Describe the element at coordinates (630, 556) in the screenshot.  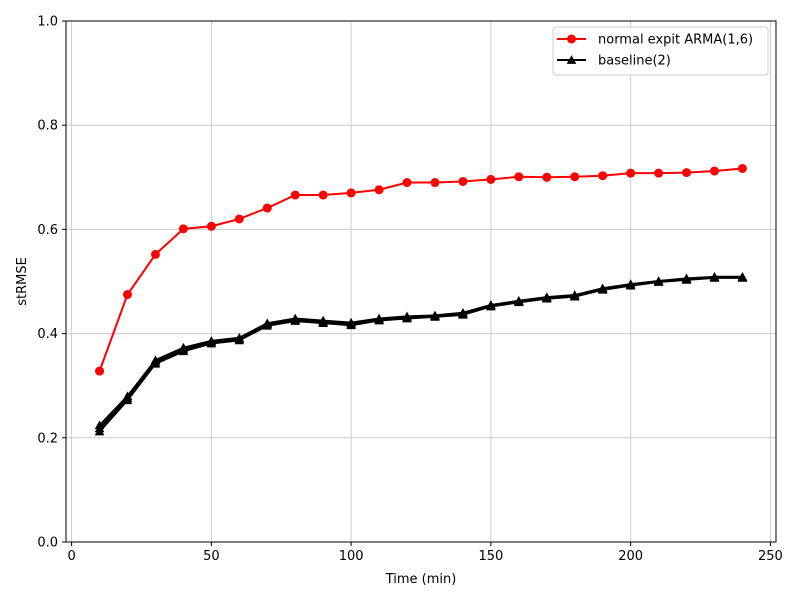
I see `x-tick-label: 200` at that location.